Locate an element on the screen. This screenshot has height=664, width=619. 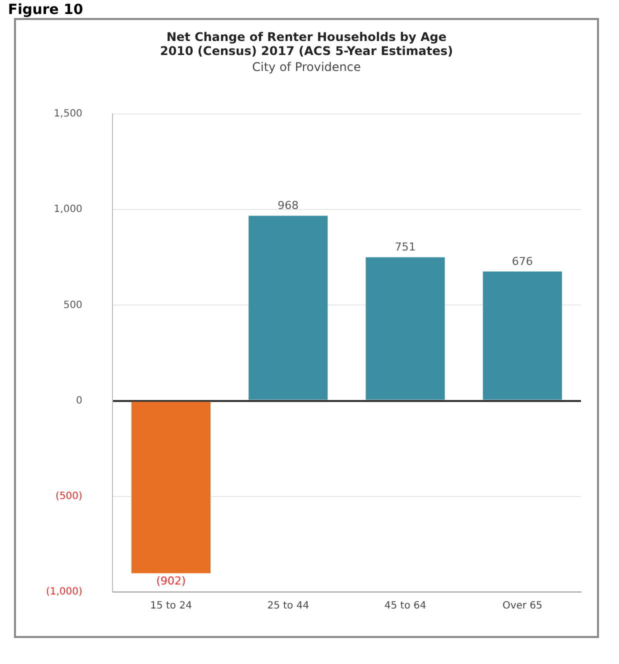
chart-subtitle: City of Providence is located at coordinates (306, 67).